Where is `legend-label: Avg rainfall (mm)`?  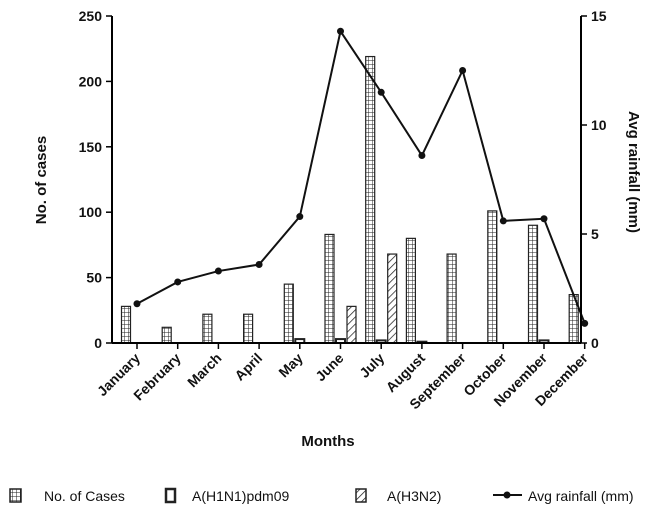
legend-label: Avg rainfall (mm) is located at coordinates (581, 496).